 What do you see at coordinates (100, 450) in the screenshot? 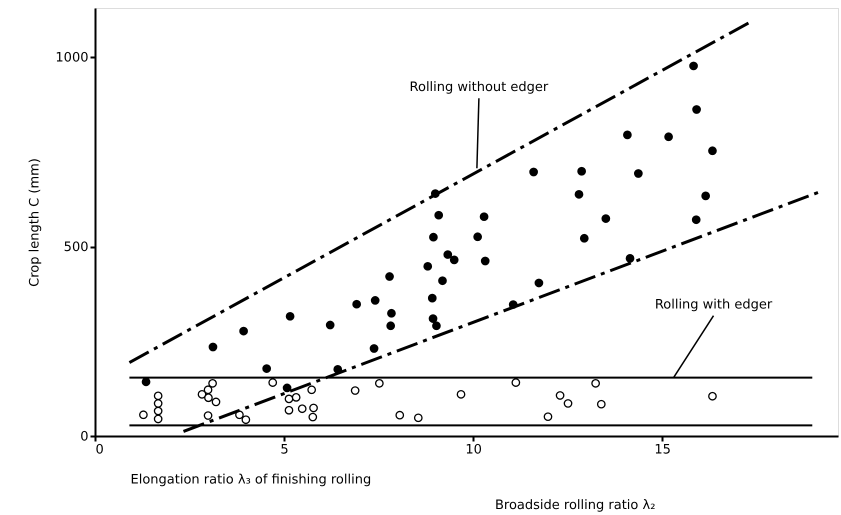
I see `x-tick-label: 0` at bounding box center [100, 450].